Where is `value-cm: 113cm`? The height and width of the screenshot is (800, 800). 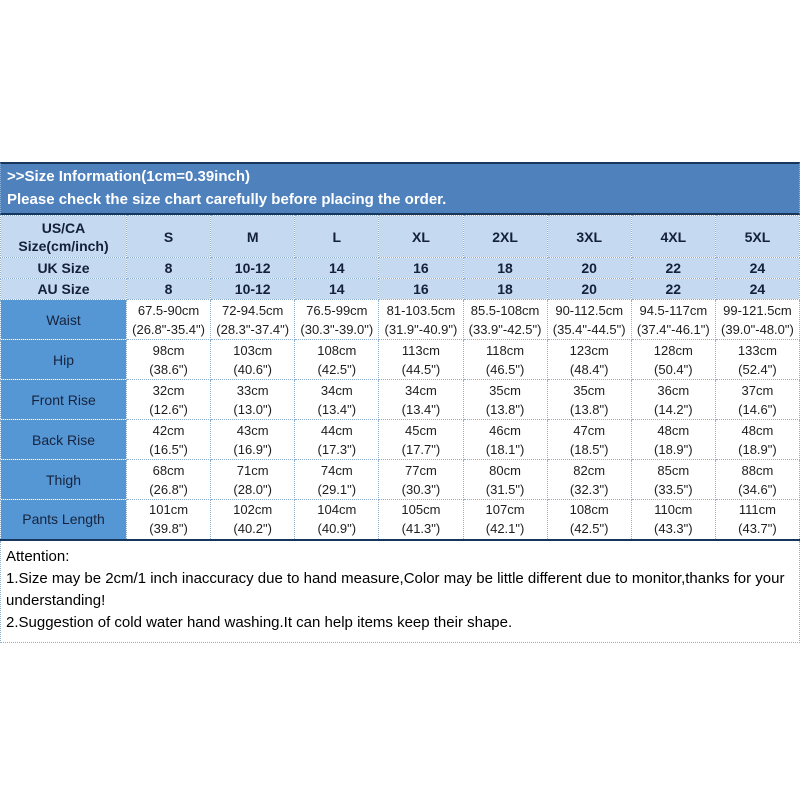 value-cm: 113cm is located at coordinates (420, 350).